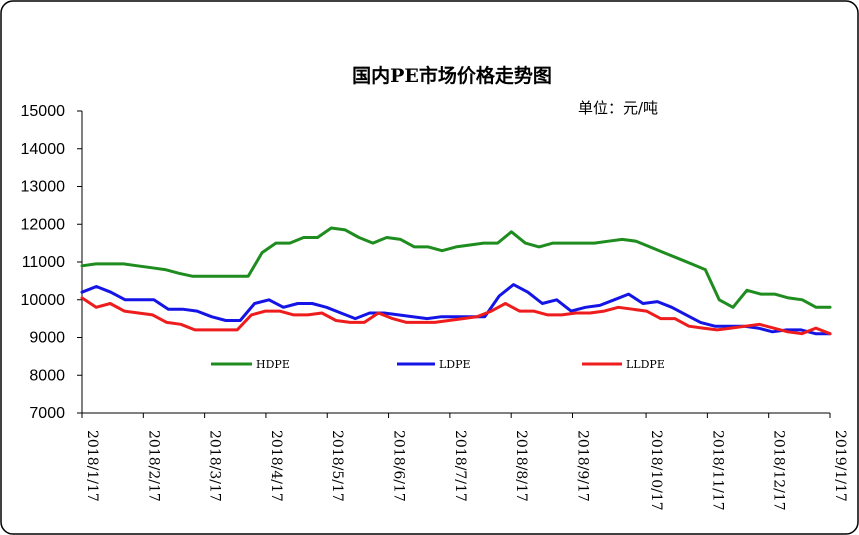  Describe the element at coordinates (92, 466) in the screenshot. I see `x-tick-label: 2018/1/17` at that location.